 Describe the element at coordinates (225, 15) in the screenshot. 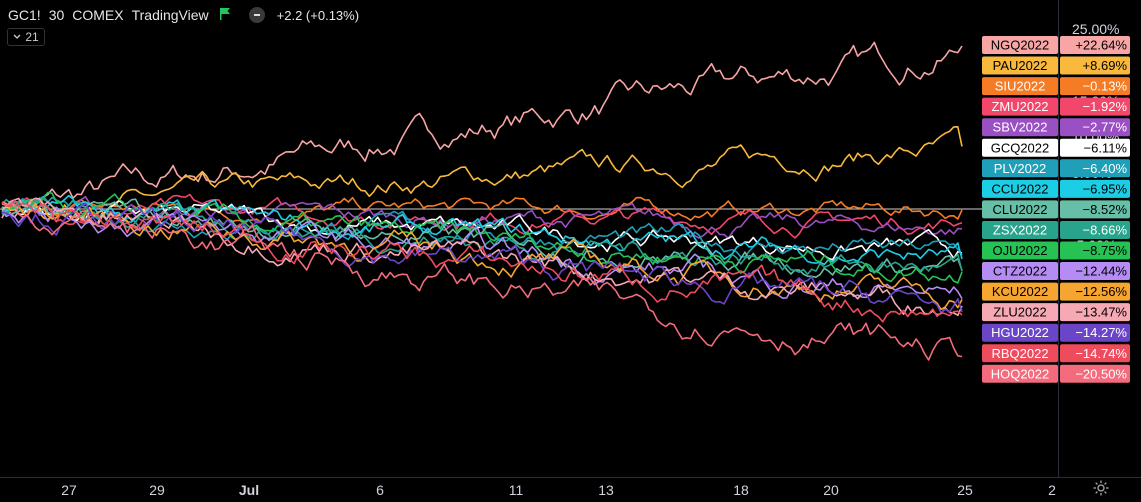

I see `green-flag-icon` at that location.